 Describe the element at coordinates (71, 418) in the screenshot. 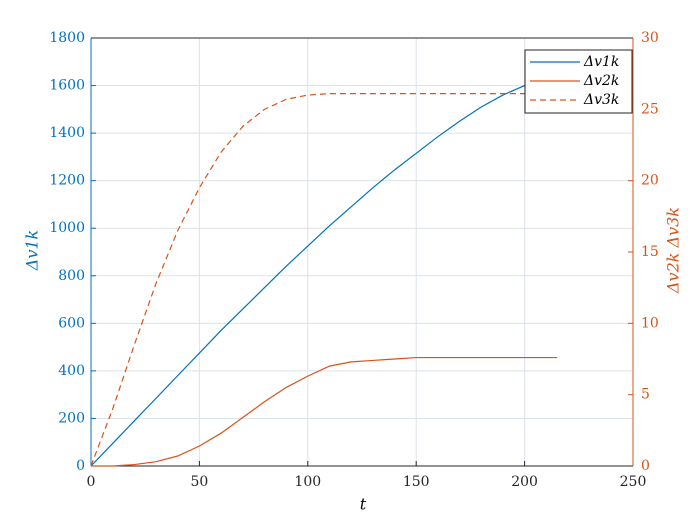

I see `y-tick-label: 200` at that location.